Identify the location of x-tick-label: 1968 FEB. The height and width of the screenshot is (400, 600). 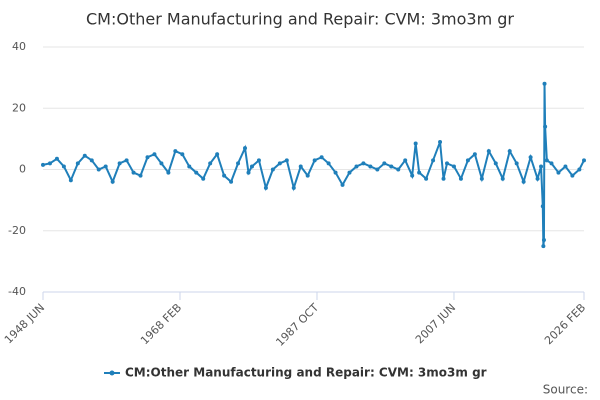
(161, 324).